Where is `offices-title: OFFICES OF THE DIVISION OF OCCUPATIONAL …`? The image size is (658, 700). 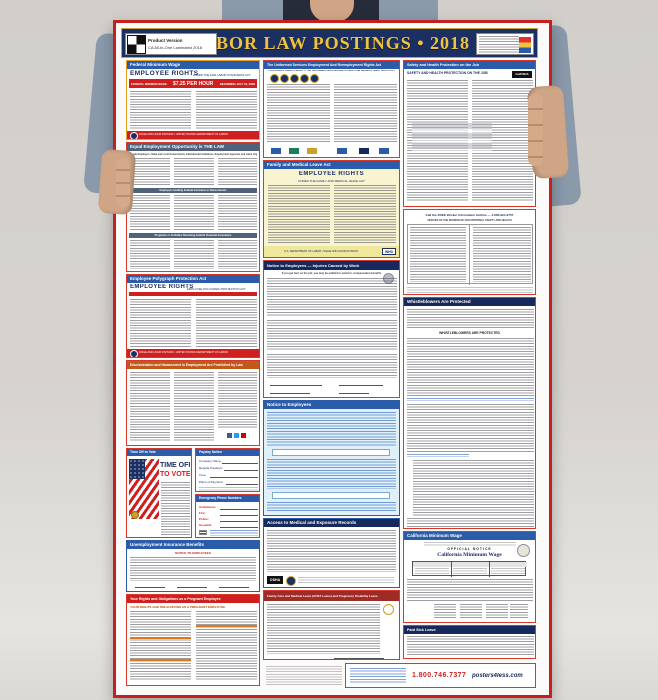 offices-title: OFFICES OF THE DIVISION OF OCCUPATIONAL … is located at coordinates (469, 220).